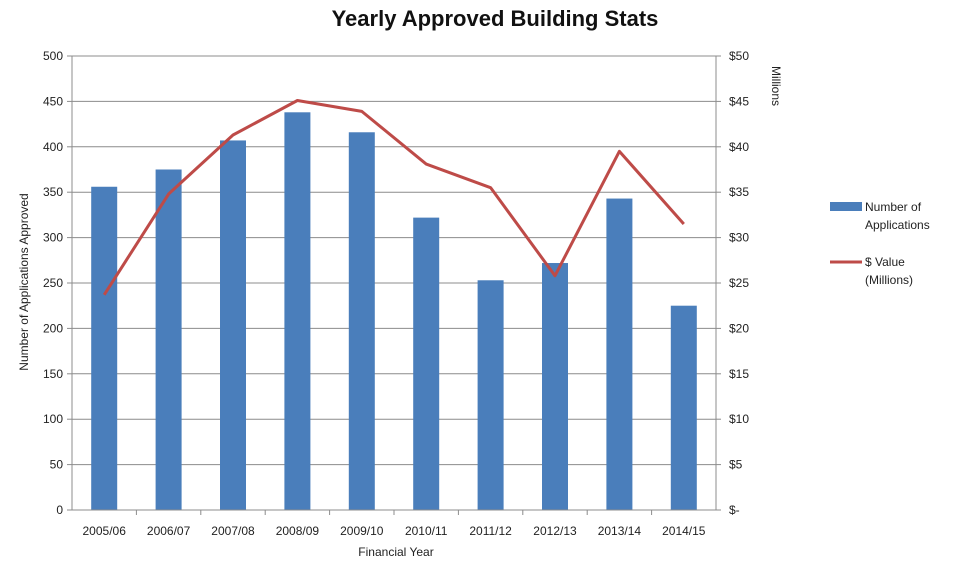 This screenshot has height=580, width=980. Describe the element at coordinates (362, 531) in the screenshot. I see `x-tick-label: 2009/10` at that location.